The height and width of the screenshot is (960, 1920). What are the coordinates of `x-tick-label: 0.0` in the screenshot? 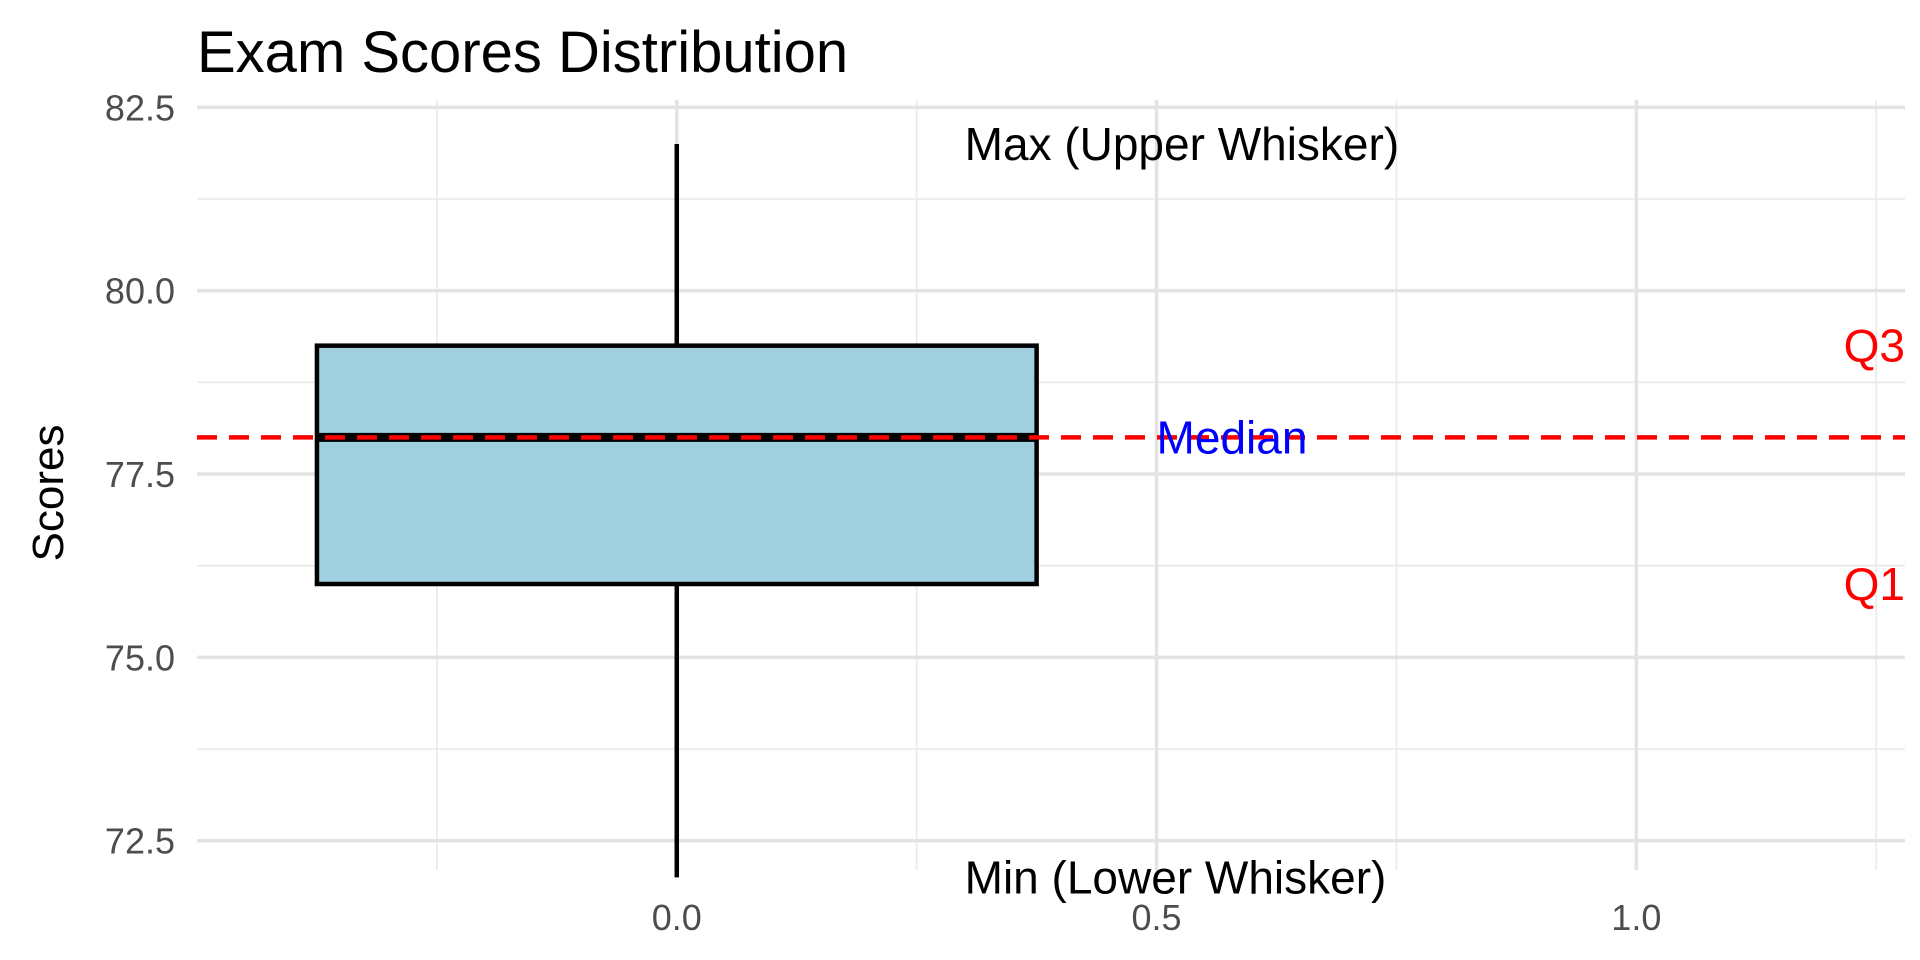 It's located at (677, 917).